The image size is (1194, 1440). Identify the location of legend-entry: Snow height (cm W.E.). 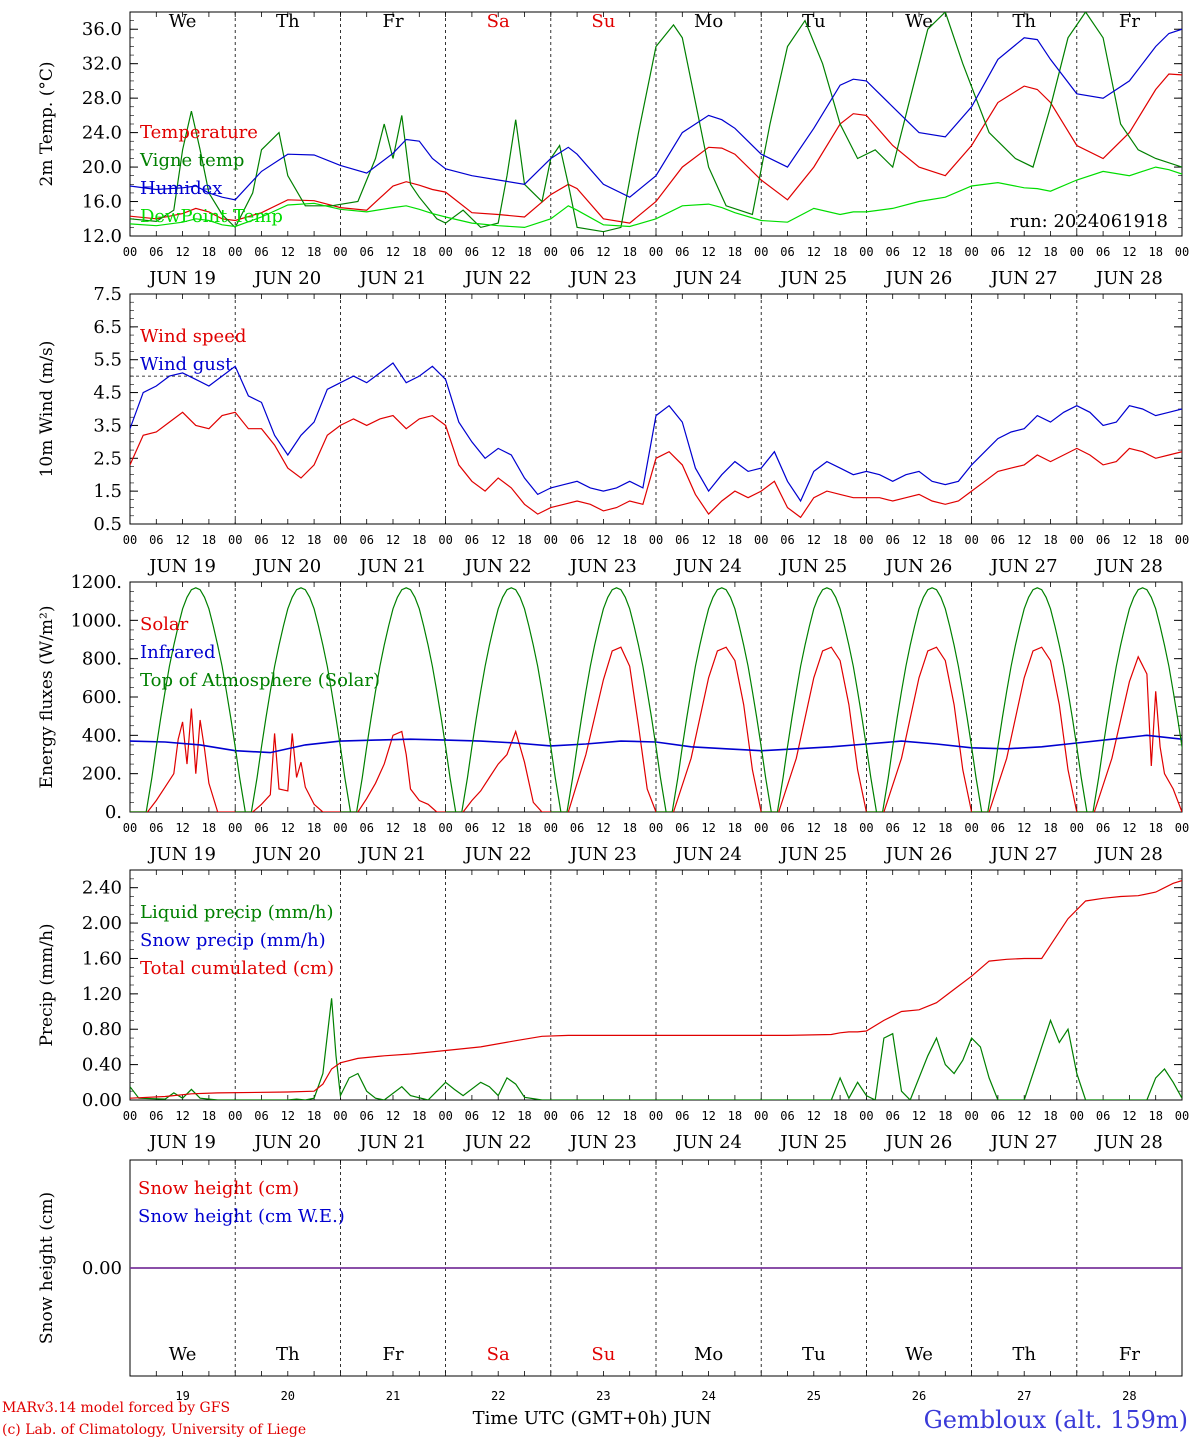
(241, 1216).